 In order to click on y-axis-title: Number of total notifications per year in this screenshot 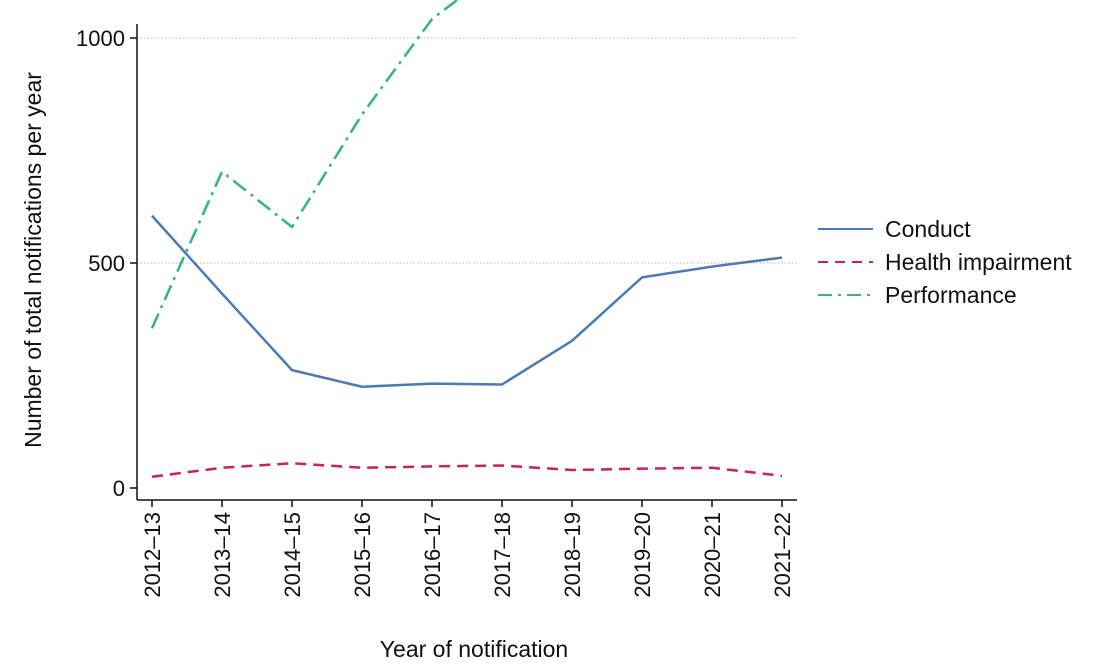, I will do `click(33, 260)`.